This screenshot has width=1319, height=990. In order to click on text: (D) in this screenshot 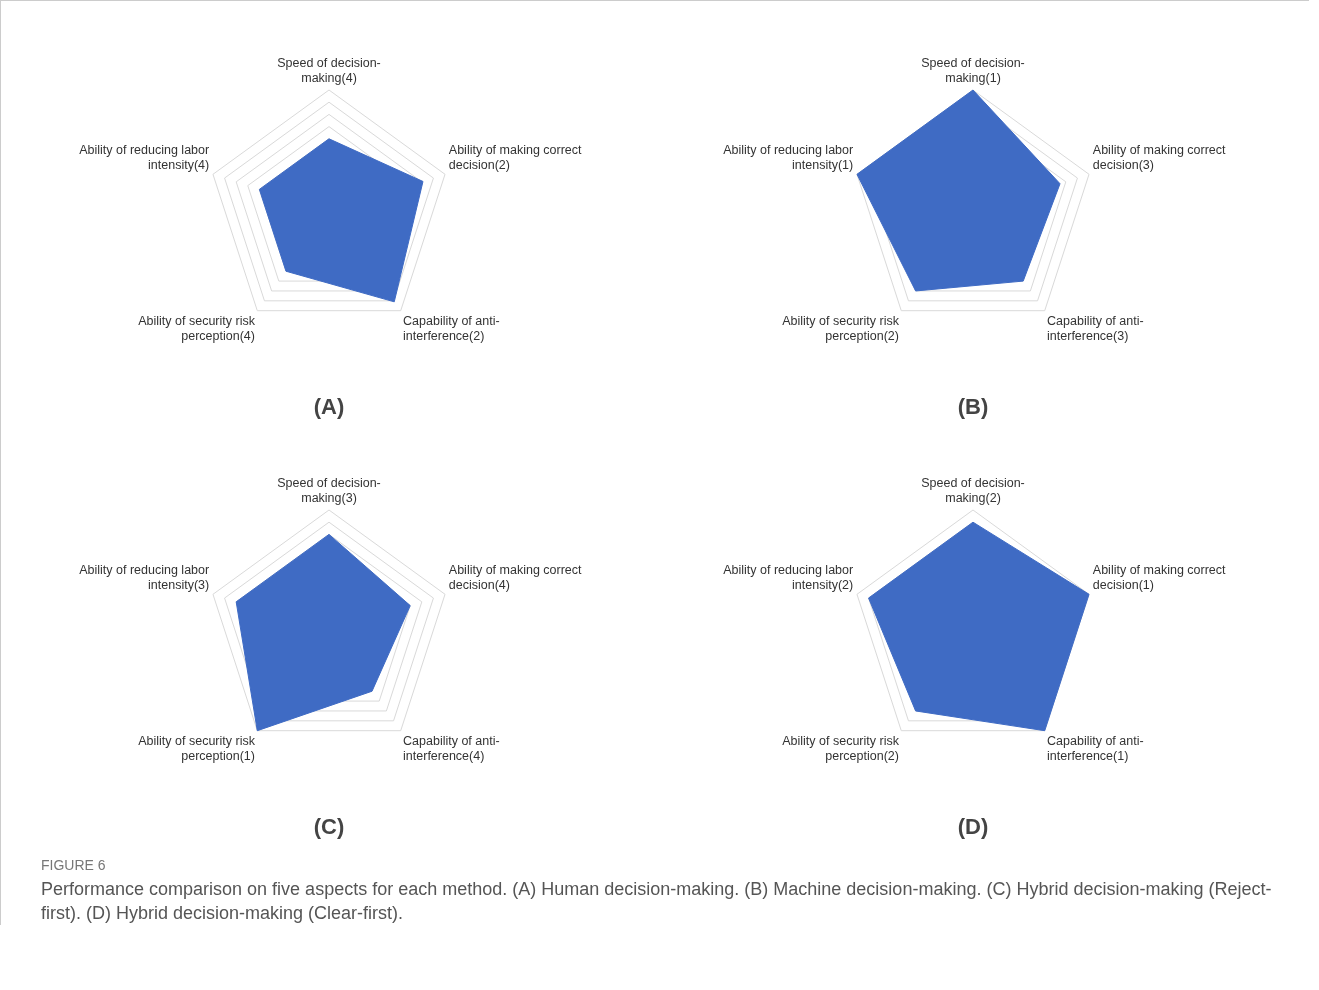, I will do `click(973, 826)`.